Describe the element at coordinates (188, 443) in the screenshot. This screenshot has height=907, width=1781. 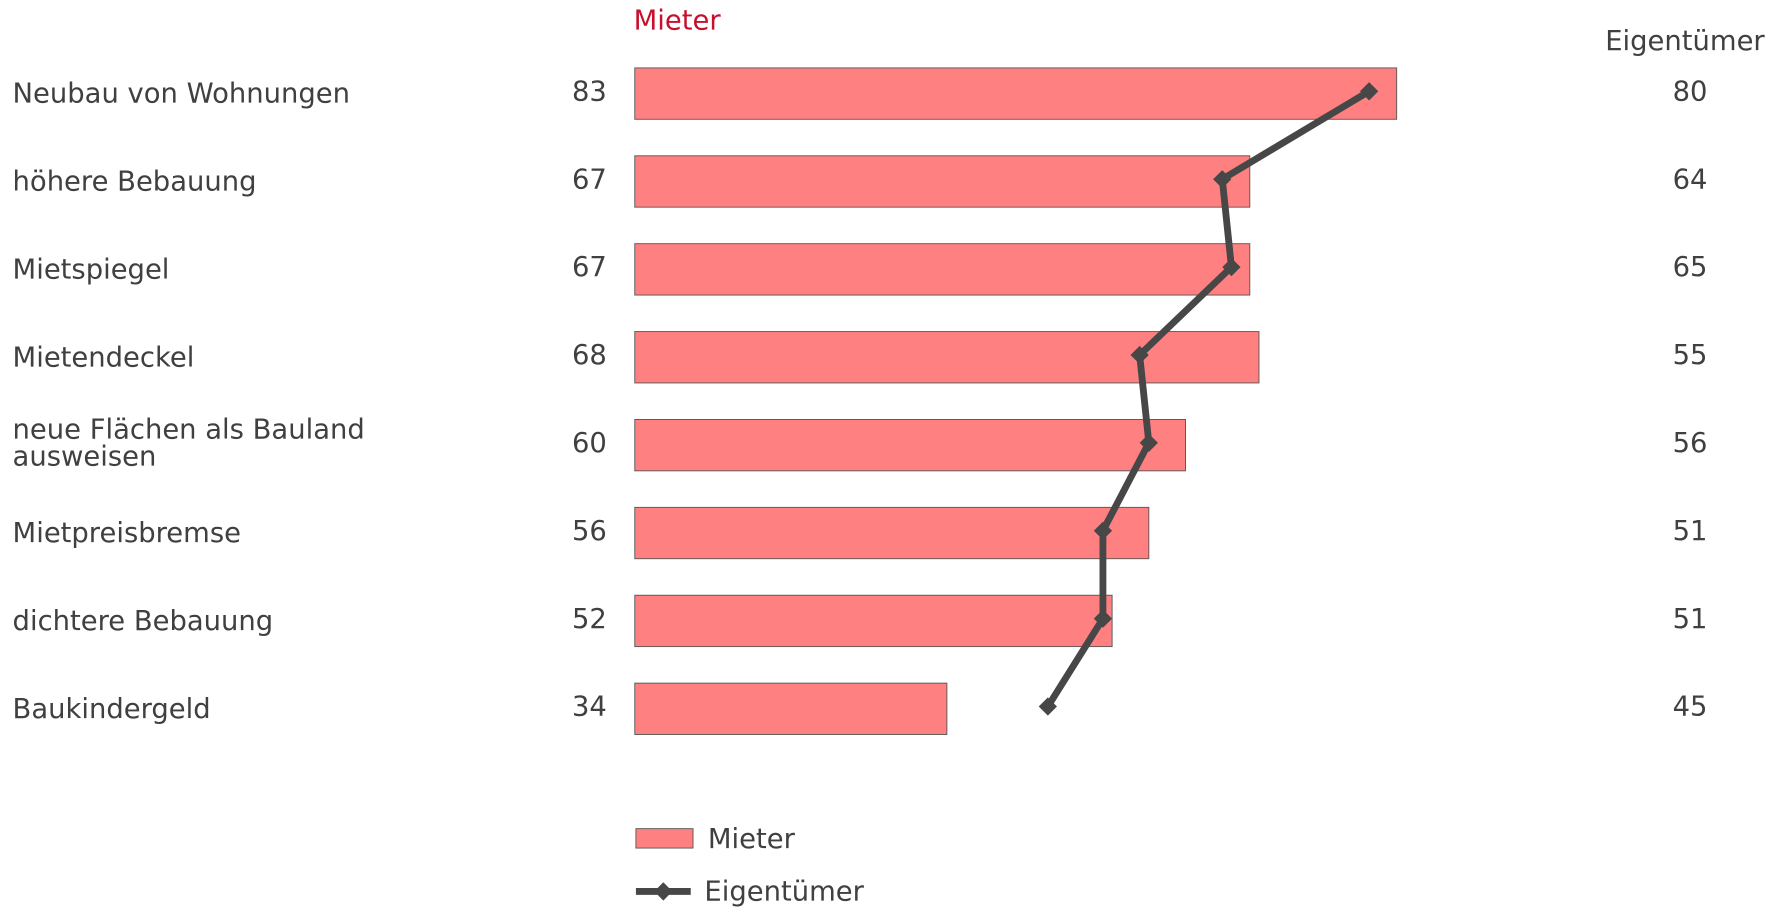
I see `category-label: neue Flächen als Bauland ausweisen` at that location.